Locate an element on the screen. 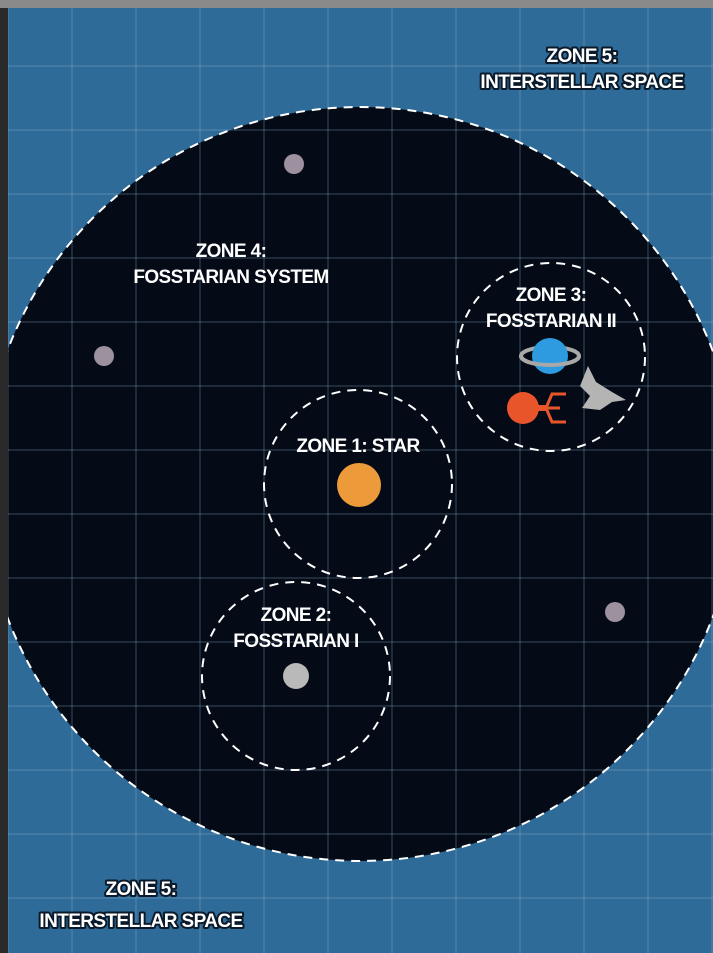 The height and width of the screenshot is (953, 713). zone-label: ZONE 4: is located at coordinates (231, 251).